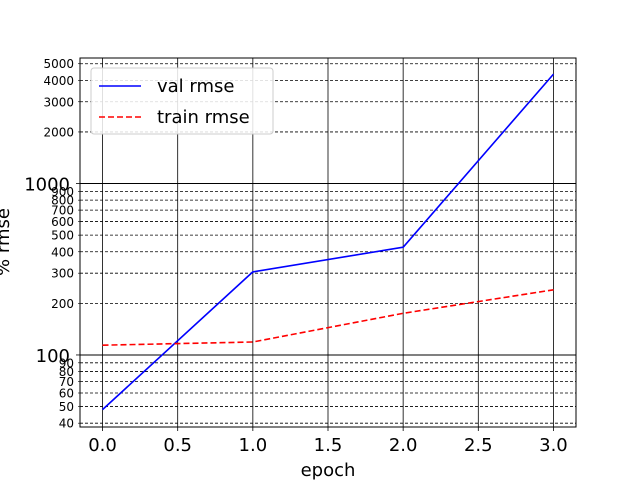 The image size is (640, 480). What do you see at coordinates (62, 222) in the screenshot?
I see `y-minor-tick-label: 600` at bounding box center [62, 222].